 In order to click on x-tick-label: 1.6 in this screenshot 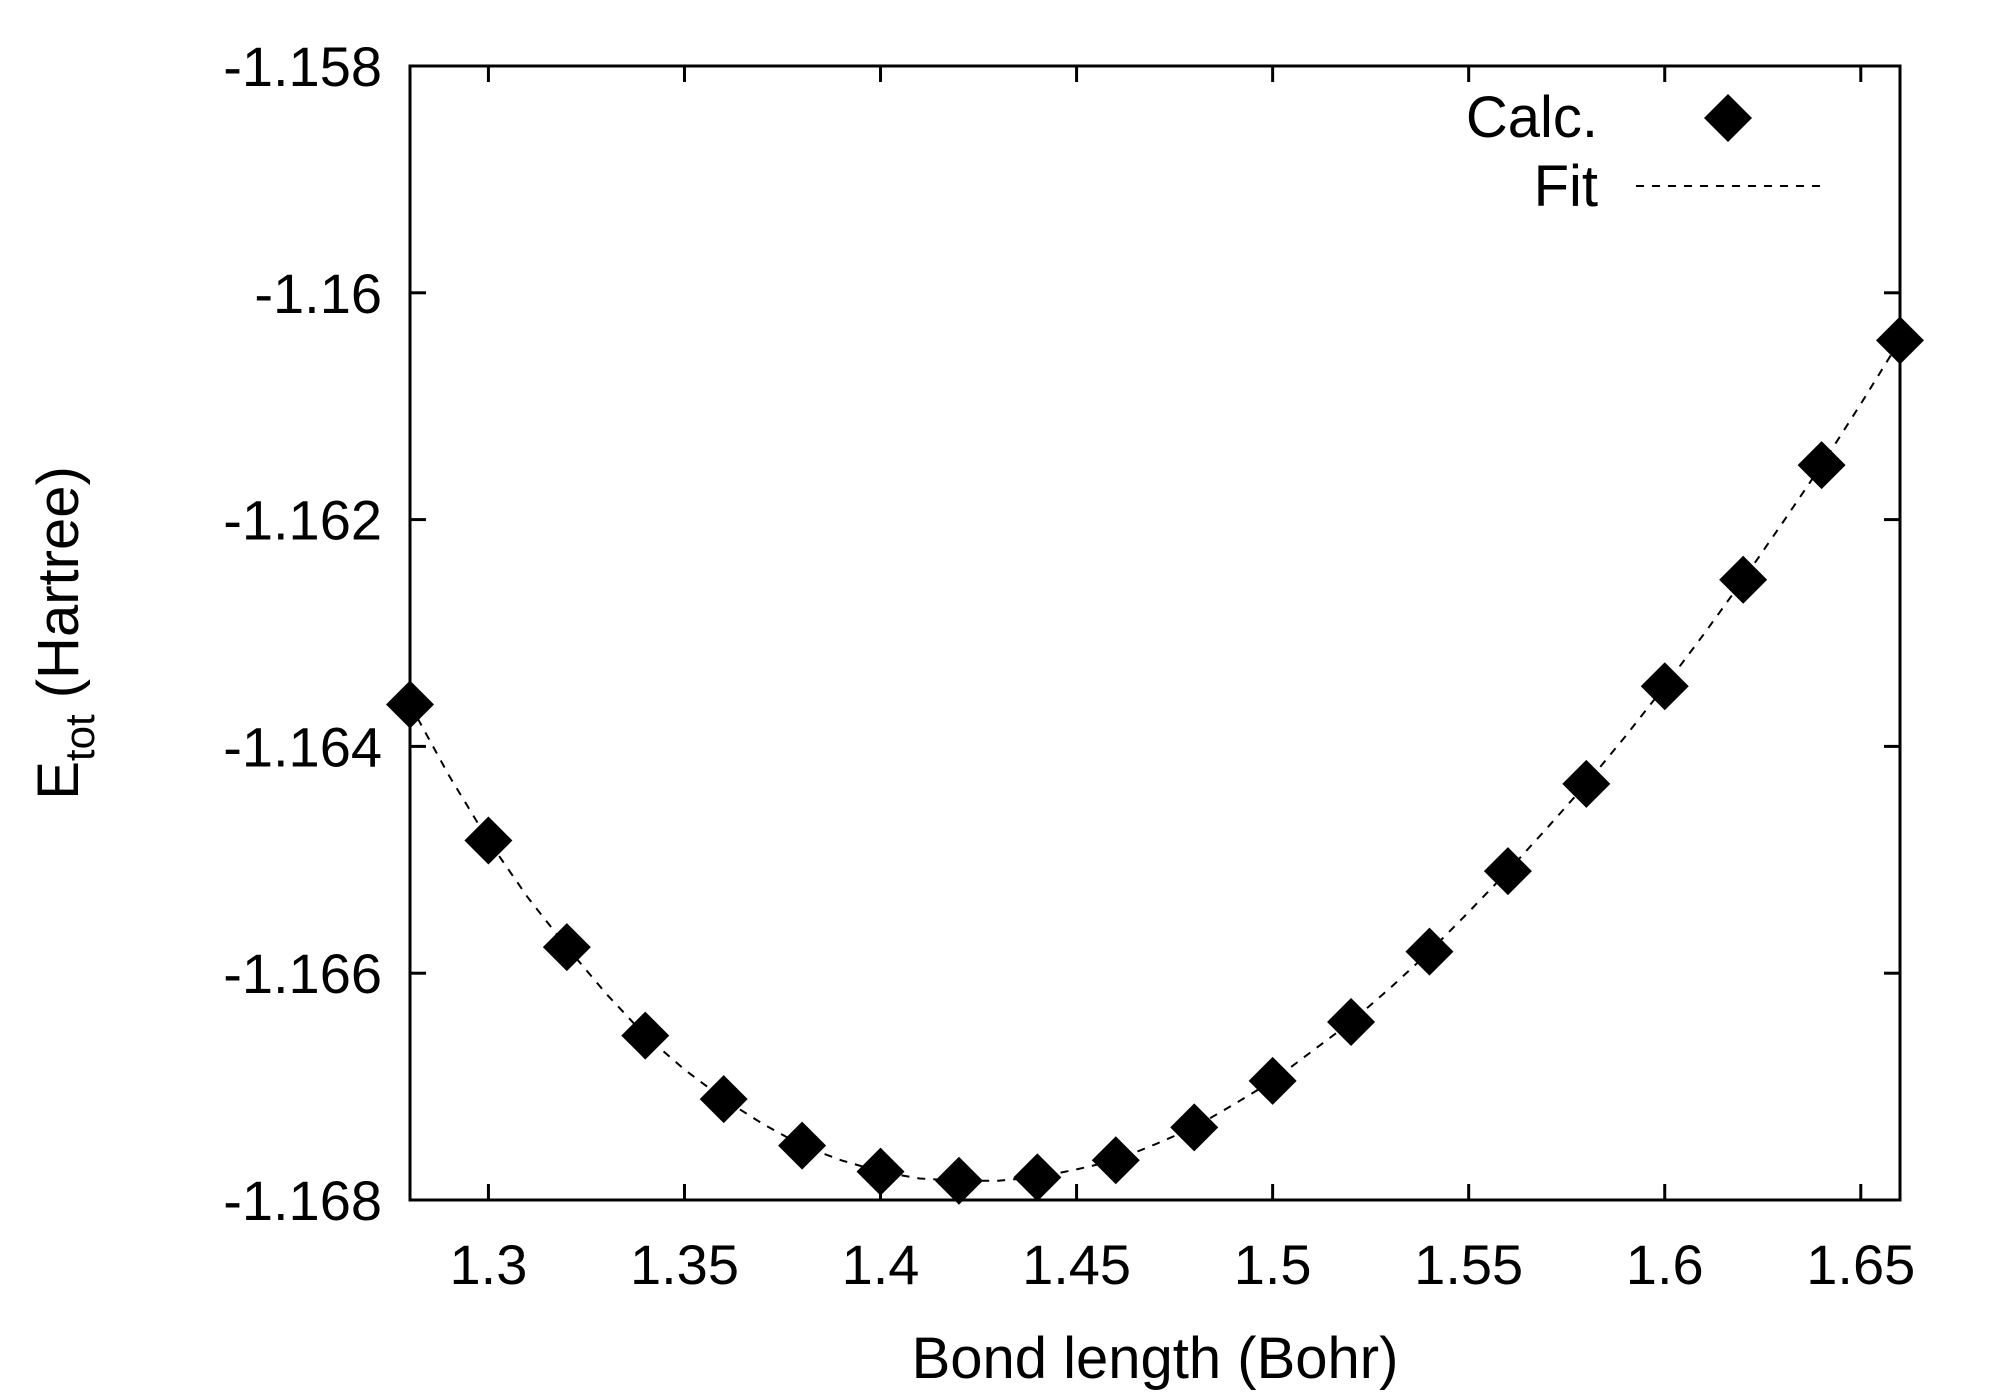, I will do `click(1665, 1264)`.